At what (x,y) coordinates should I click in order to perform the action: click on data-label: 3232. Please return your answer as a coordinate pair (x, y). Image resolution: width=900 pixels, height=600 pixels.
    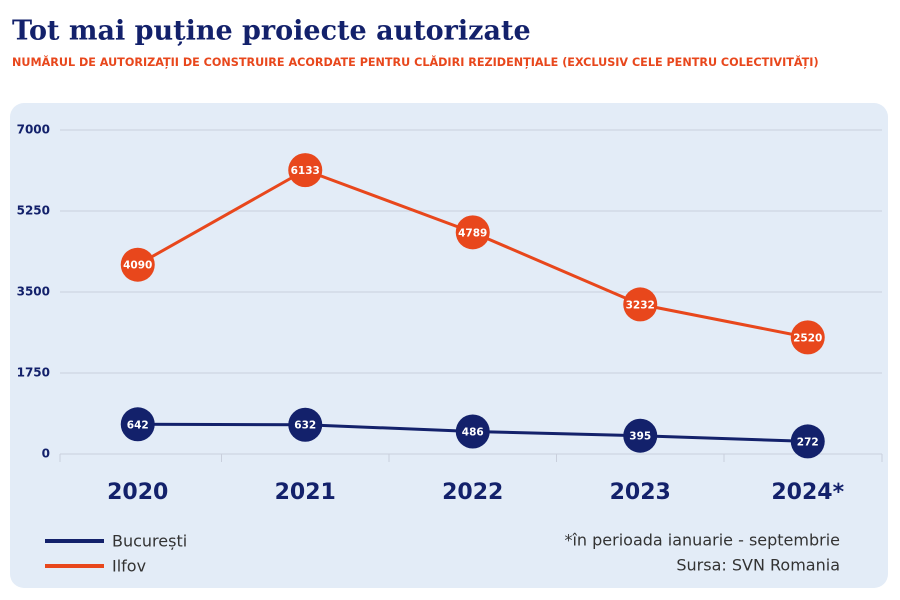
    Looking at the image, I should click on (640, 305).